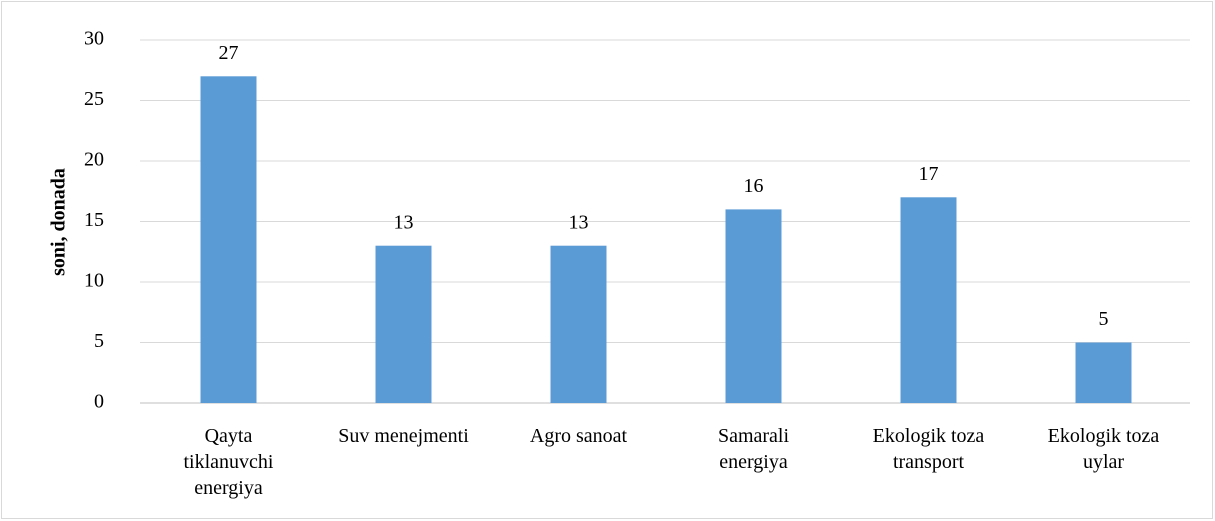  Describe the element at coordinates (1103, 449) in the screenshot. I see `x-tick-label: Ekologik toza uylar` at that location.